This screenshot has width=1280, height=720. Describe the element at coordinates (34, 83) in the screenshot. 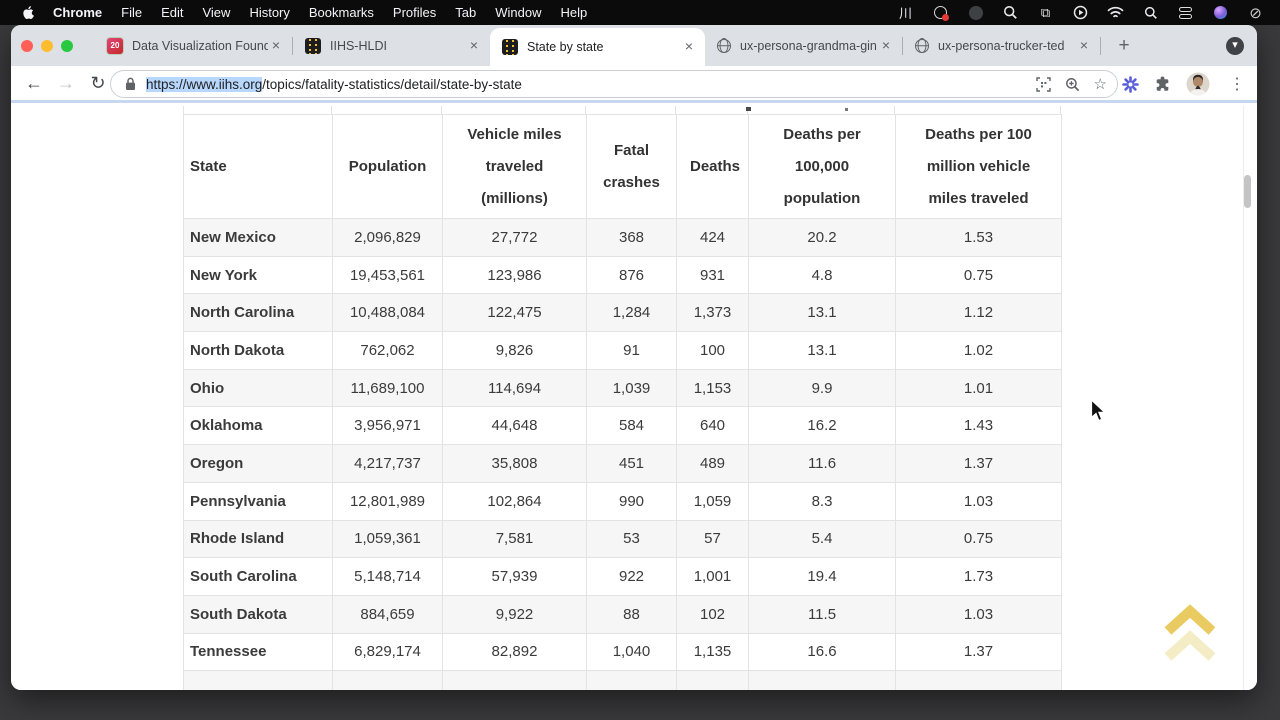

I see `back-button: ←` at that location.